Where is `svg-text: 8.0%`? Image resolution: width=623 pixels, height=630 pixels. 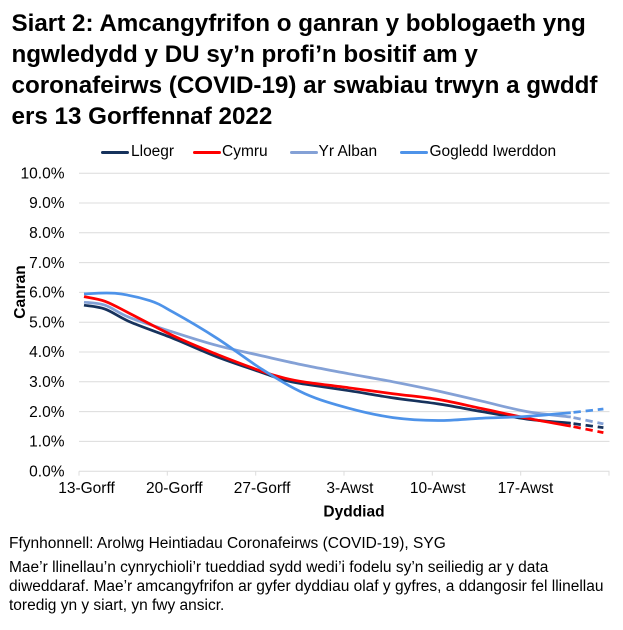 svg-text: 8.0% is located at coordinates (47, 233).